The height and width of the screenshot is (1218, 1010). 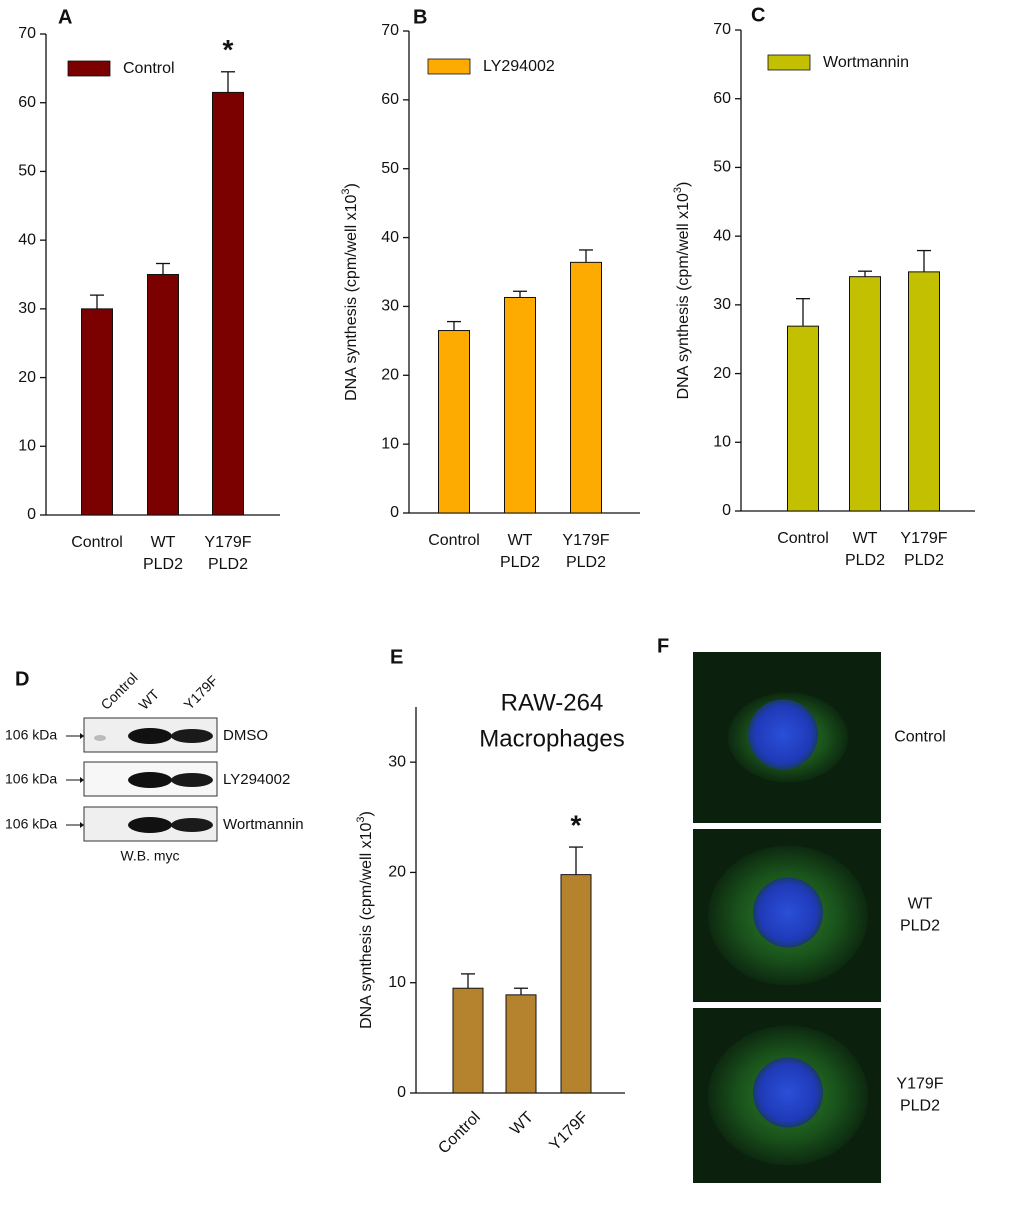 I want to click on image-label: Y179F, so click(x=919, y=1084).